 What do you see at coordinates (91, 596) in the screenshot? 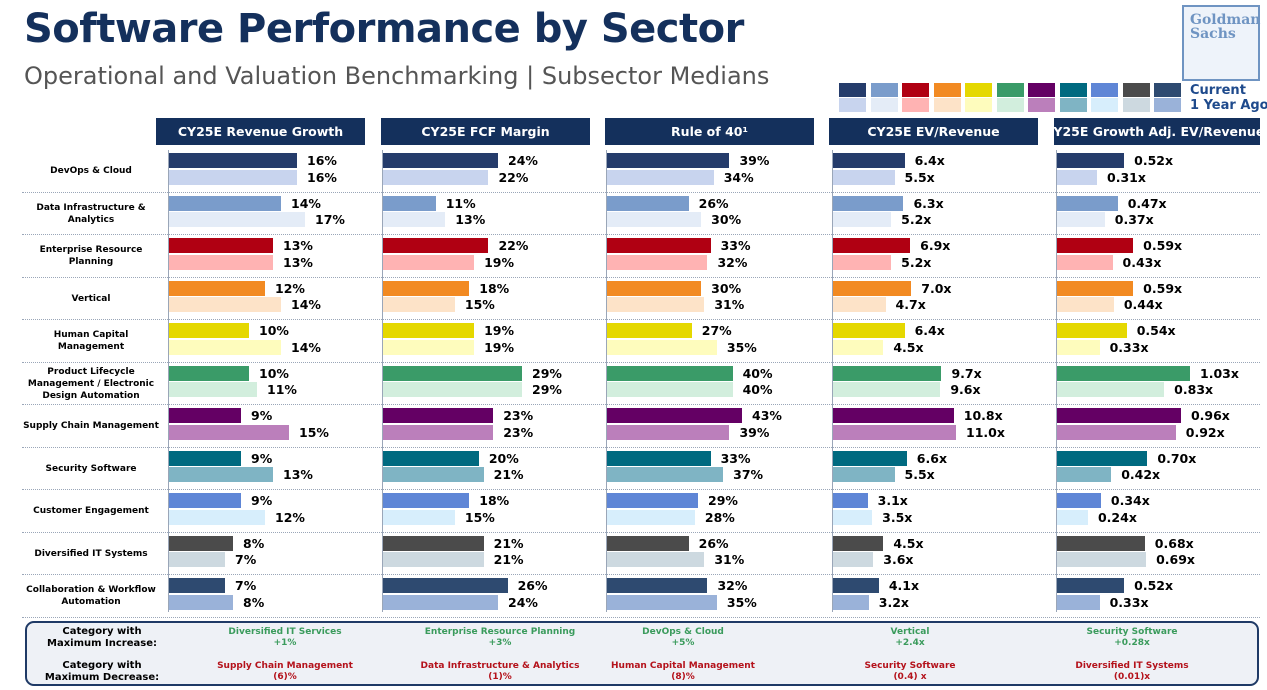
I see `category-label: Collaboration & Workflow Automation` at bounding box center [91, 596].